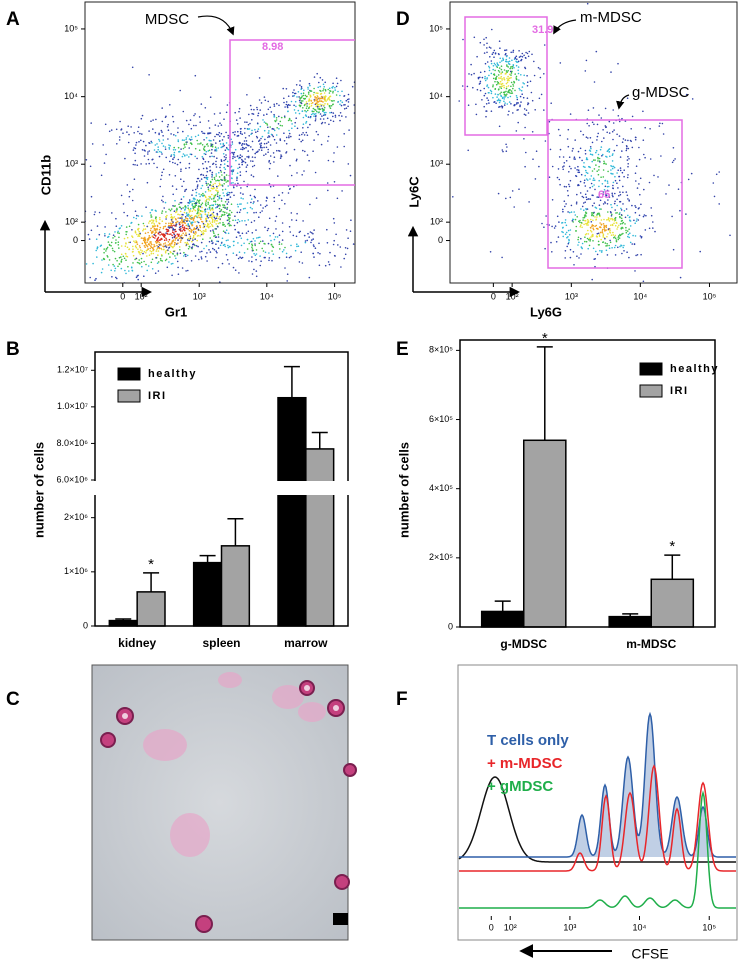 This screenshot has height=963, width=747. What do you see at coordinates (506, 76) in the screenshot?
I see `gate` at bounding box center [506, 76].